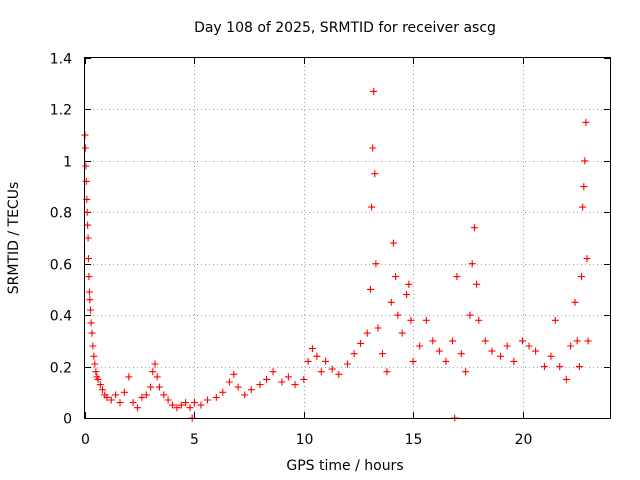 The height and width of the screenshot is (480, 640). Describe the element at coordinates (414, 440) in the screenshot. I see `x-tick-label: 15` at that location.